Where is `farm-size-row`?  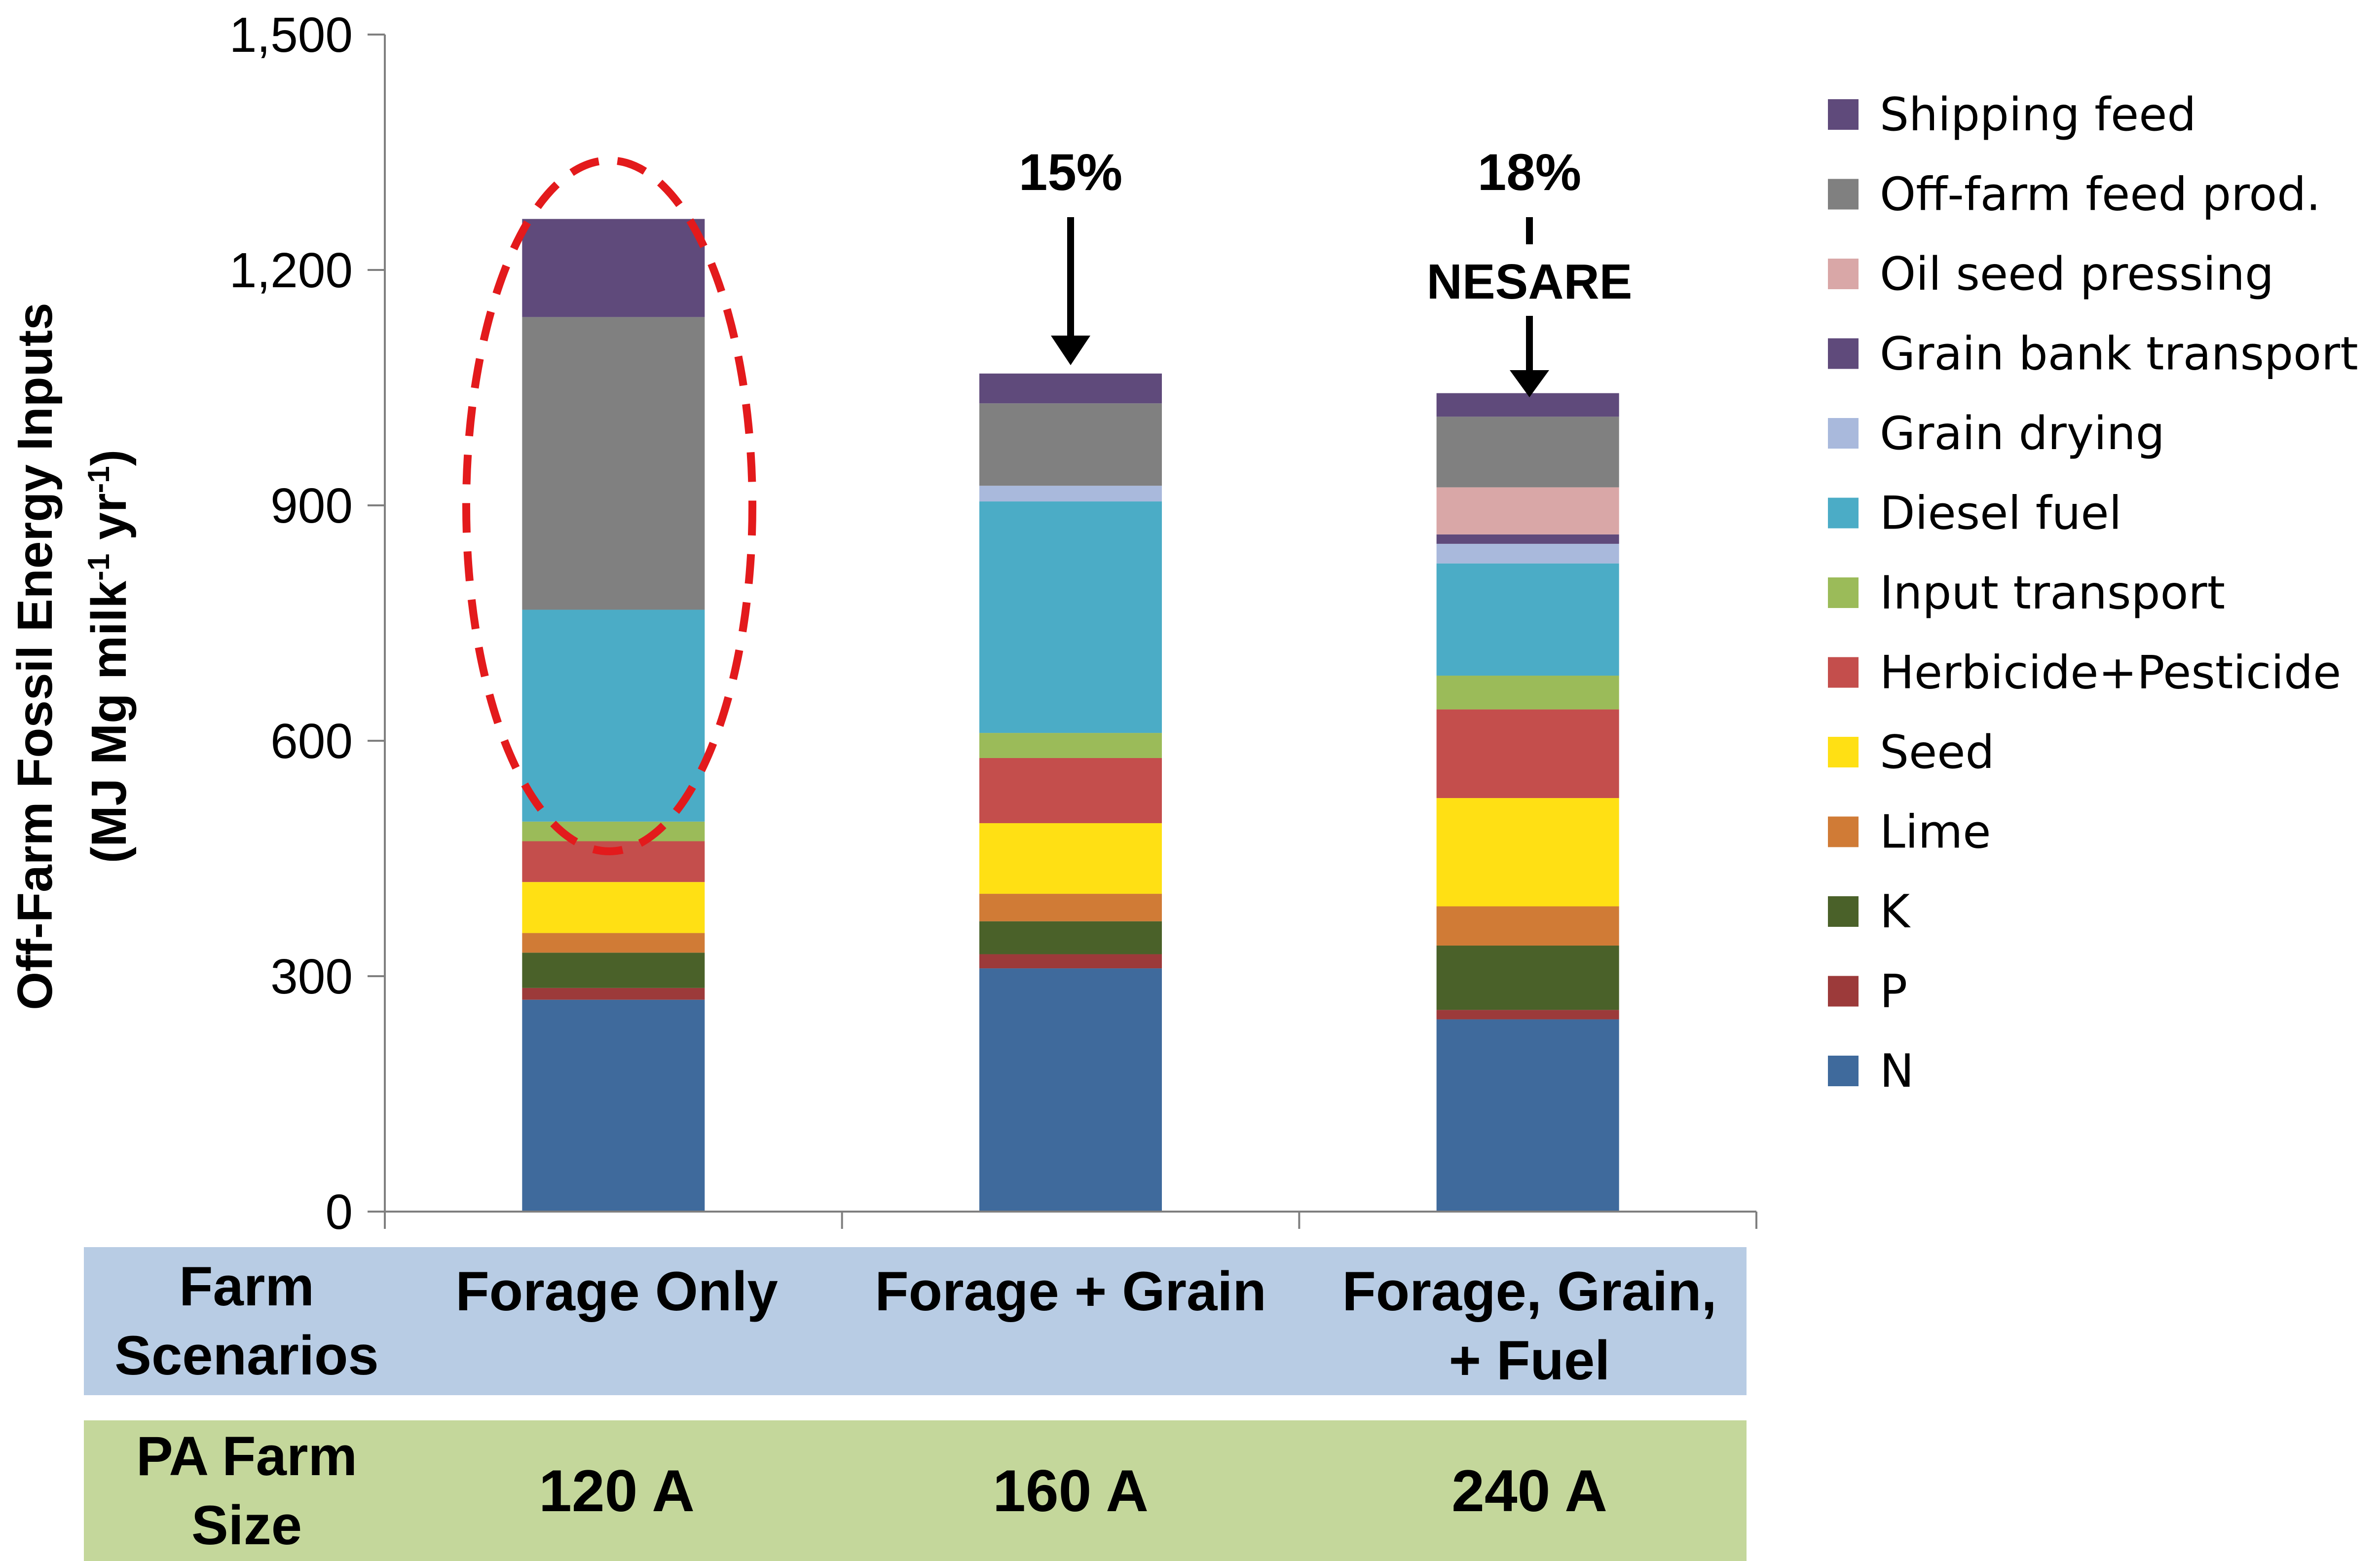 farm-size-row is located at coordinates (915, 1490).